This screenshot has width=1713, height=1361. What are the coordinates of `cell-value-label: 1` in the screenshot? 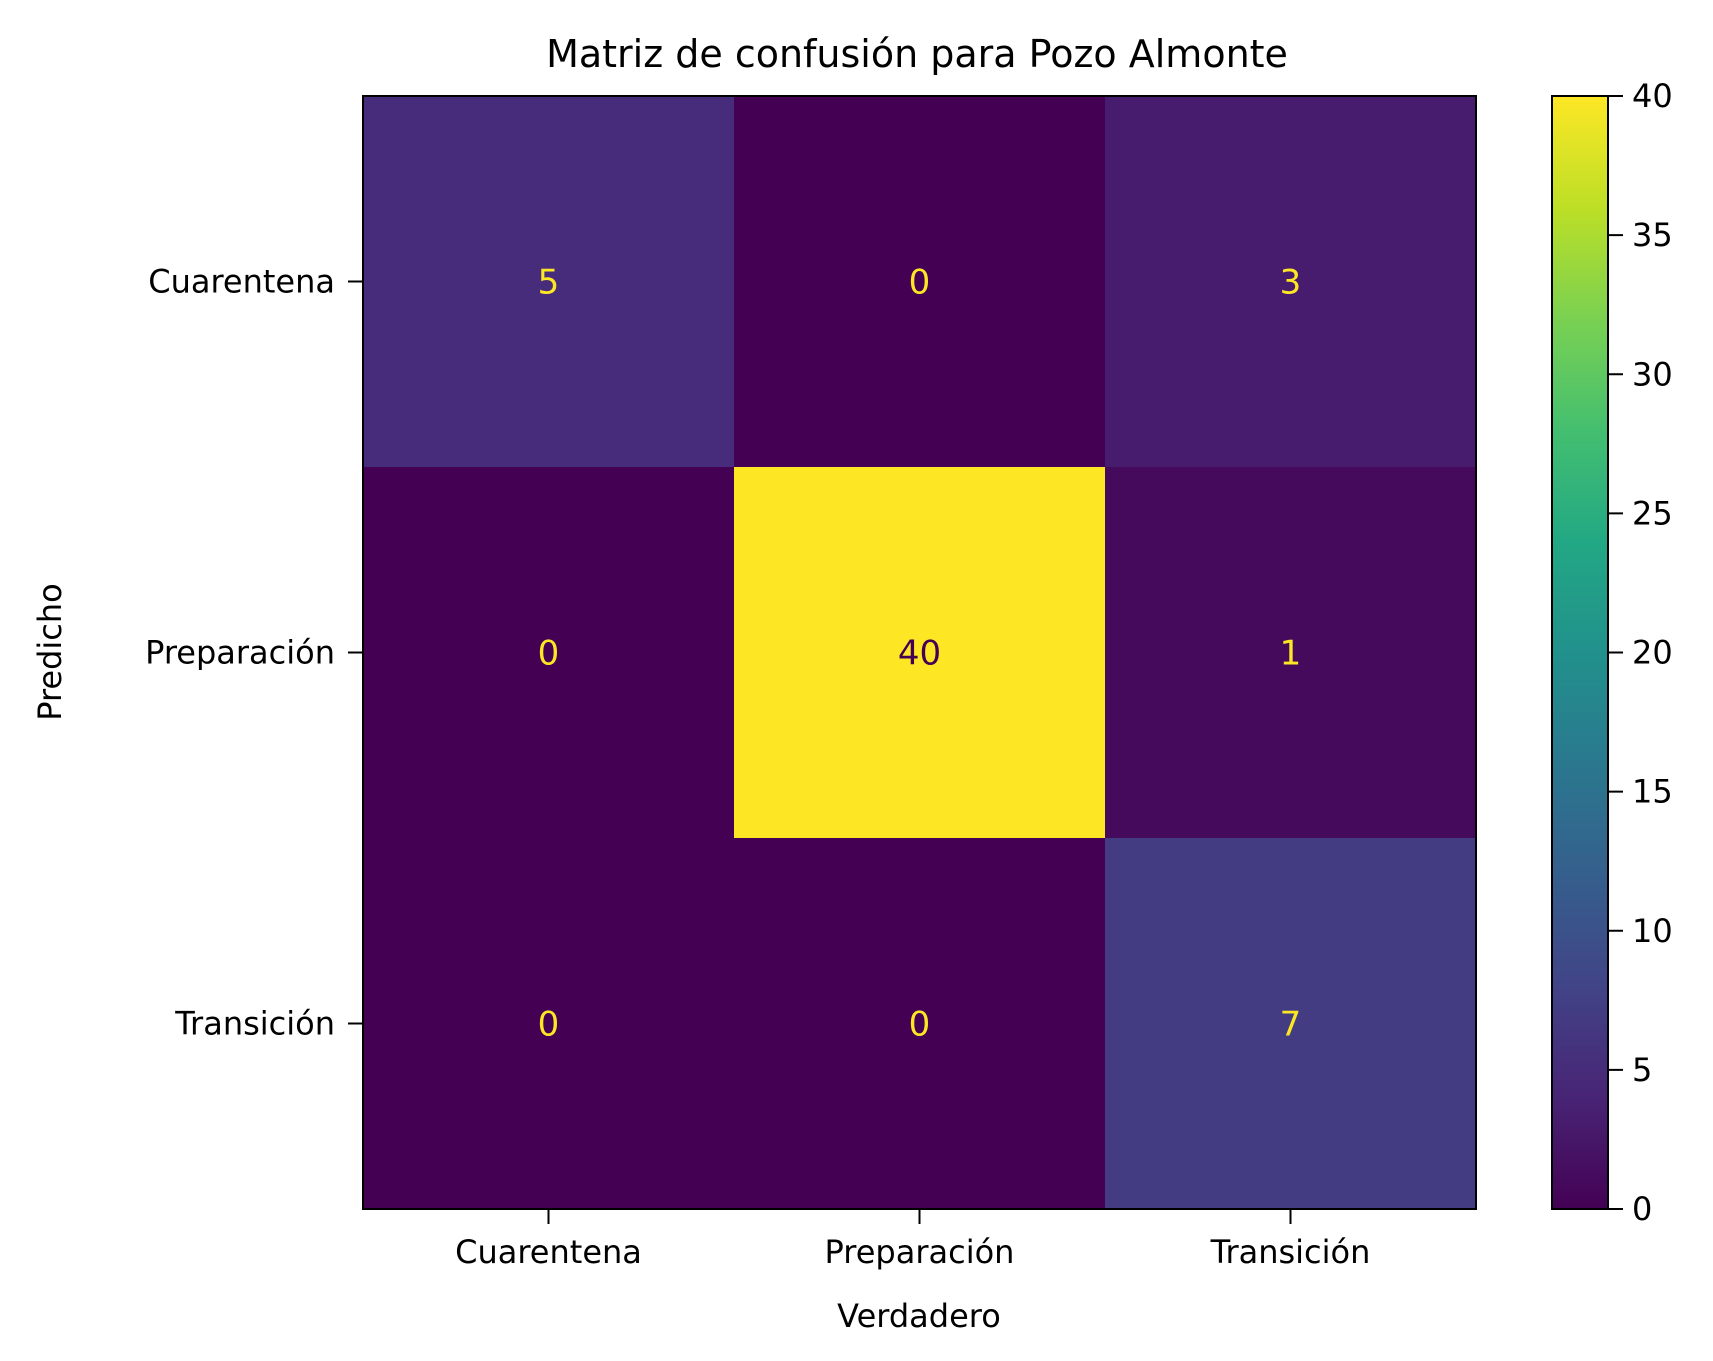 It's located at (1291, 654).